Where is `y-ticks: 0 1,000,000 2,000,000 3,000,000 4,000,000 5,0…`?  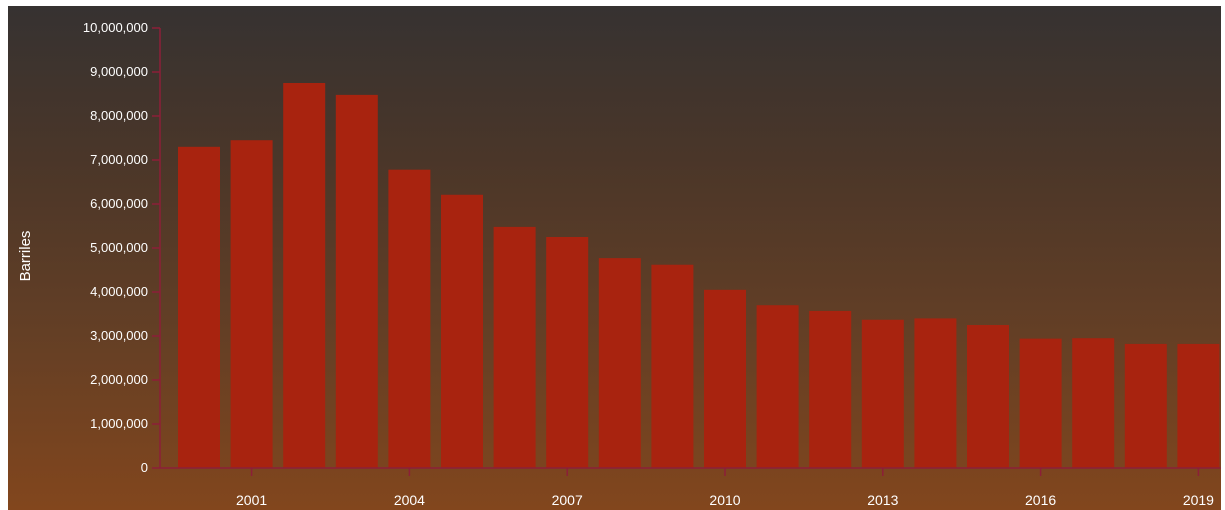 y-ticks: 0 1,000,000 2,000,000 3,000,000 4,000,000 5,0… is located at coordinates (121, 247).